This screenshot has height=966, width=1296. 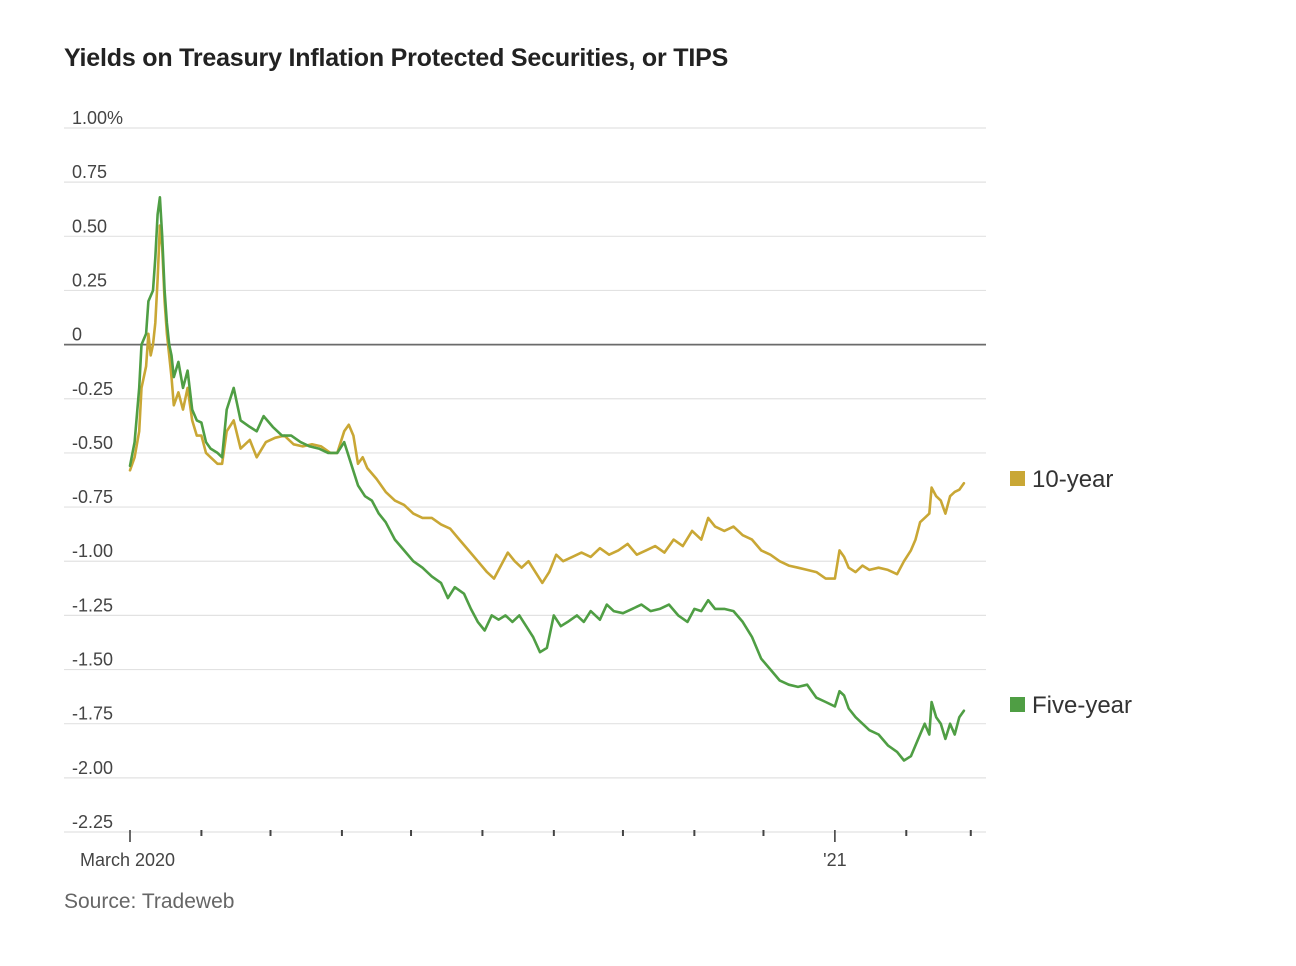 I want to click on y-tick-label: -1.75, so click(x=92, y=714).